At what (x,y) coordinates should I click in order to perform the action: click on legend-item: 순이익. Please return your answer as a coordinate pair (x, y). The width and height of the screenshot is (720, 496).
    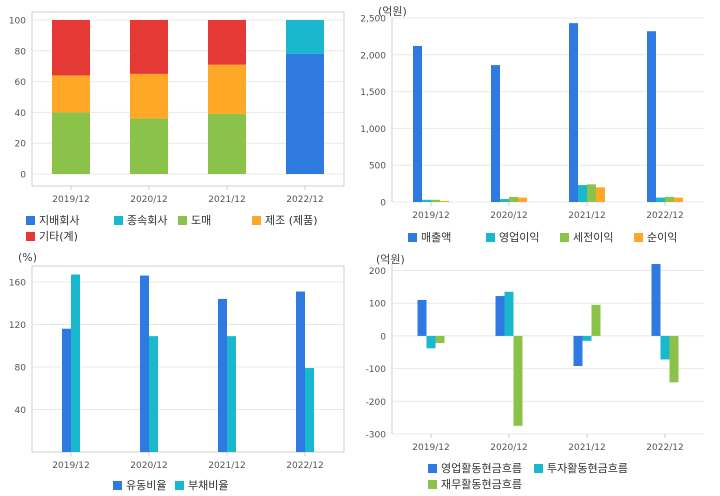
    Looking at the image, I should click on (655, 237).